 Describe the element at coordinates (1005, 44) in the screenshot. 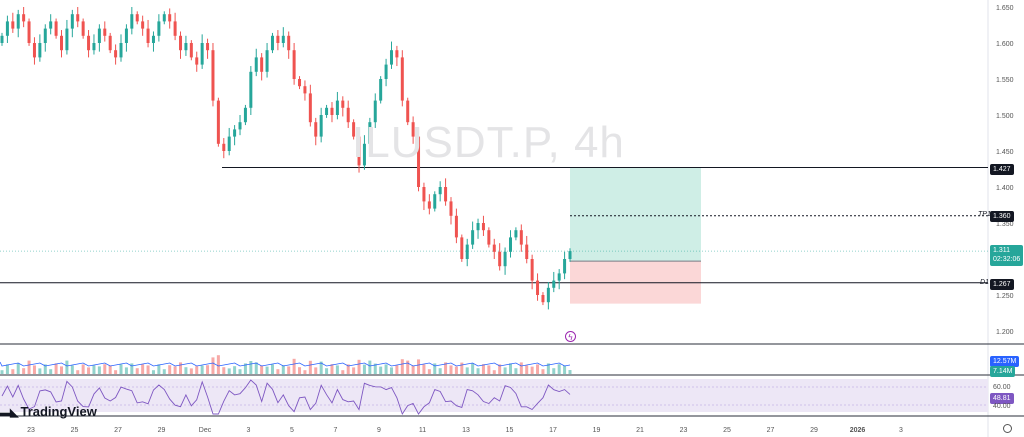

I see `price-tick-label: 1.600` at that location.